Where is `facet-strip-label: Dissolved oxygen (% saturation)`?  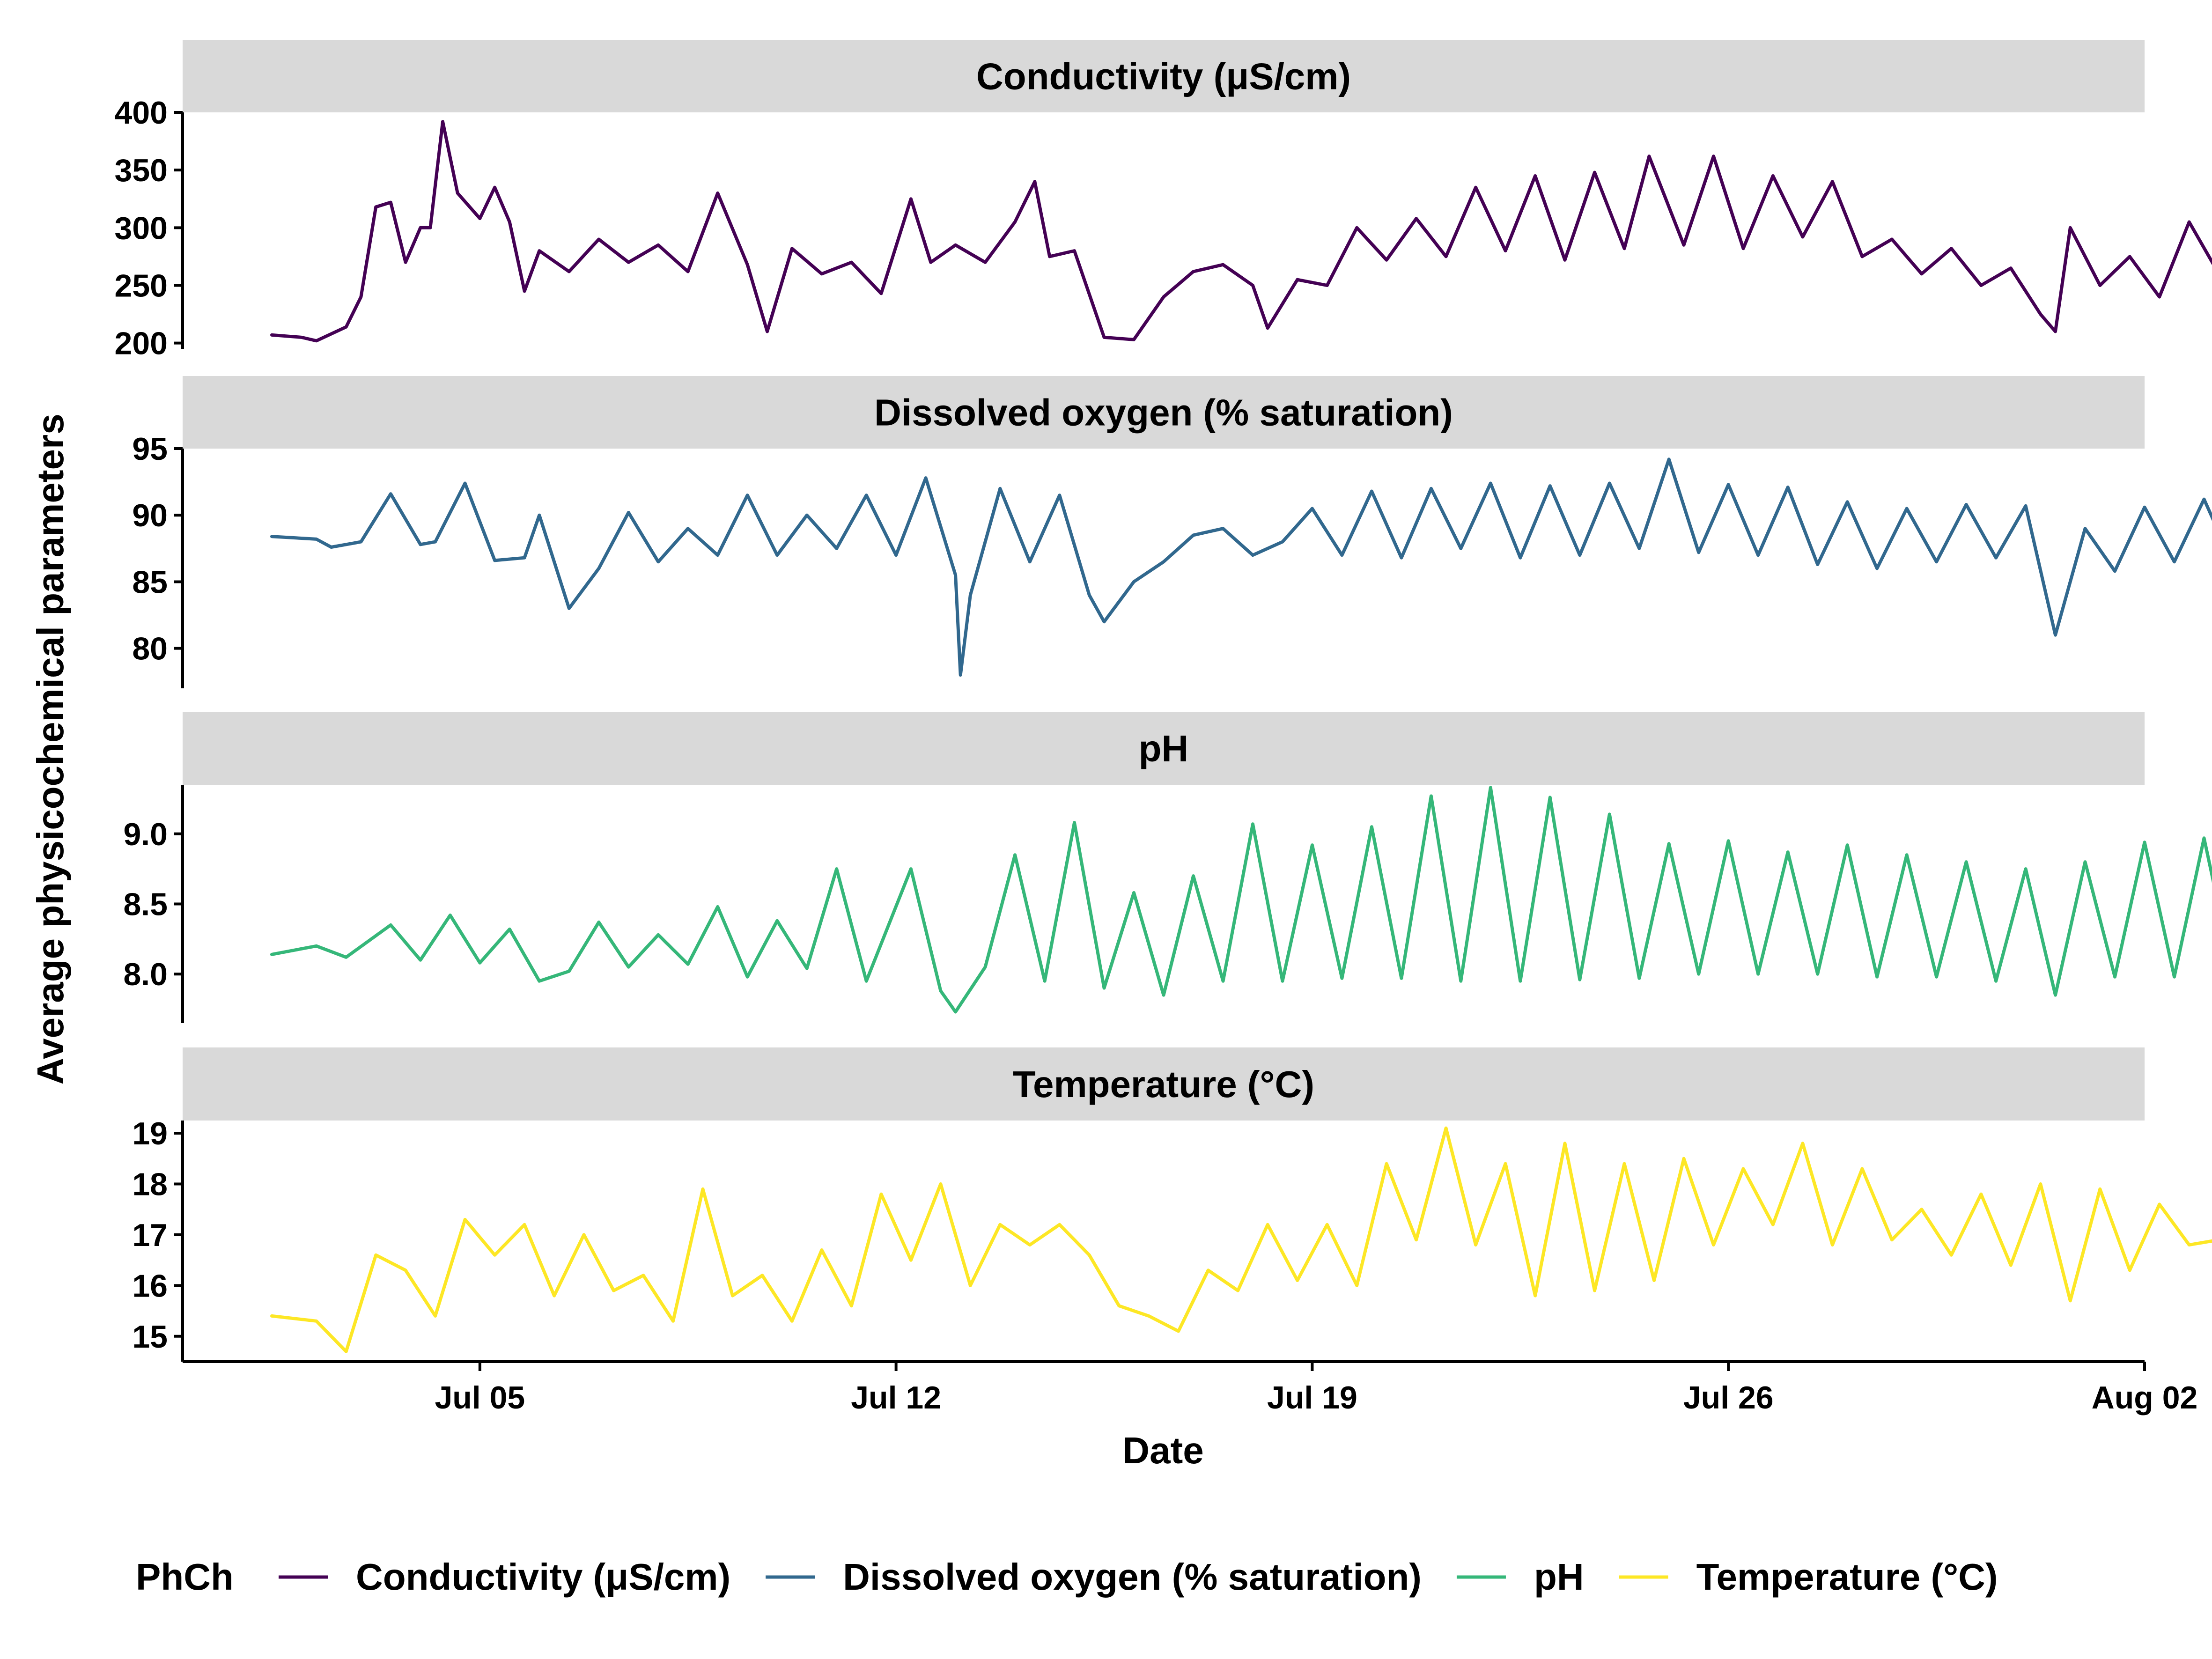 facet-strip-label: Dissolved oxygen (% saturation) is located at coordinates (1164, 413).